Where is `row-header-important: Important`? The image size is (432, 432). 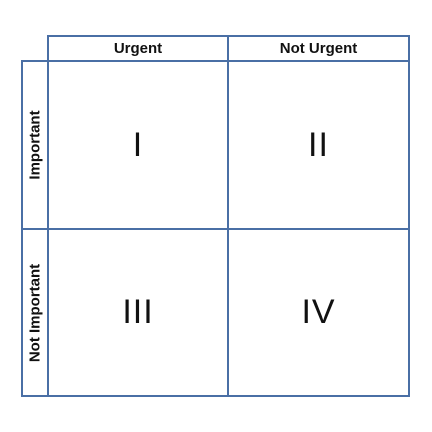
row-header-important: Important is located at coordinates (35, 145).